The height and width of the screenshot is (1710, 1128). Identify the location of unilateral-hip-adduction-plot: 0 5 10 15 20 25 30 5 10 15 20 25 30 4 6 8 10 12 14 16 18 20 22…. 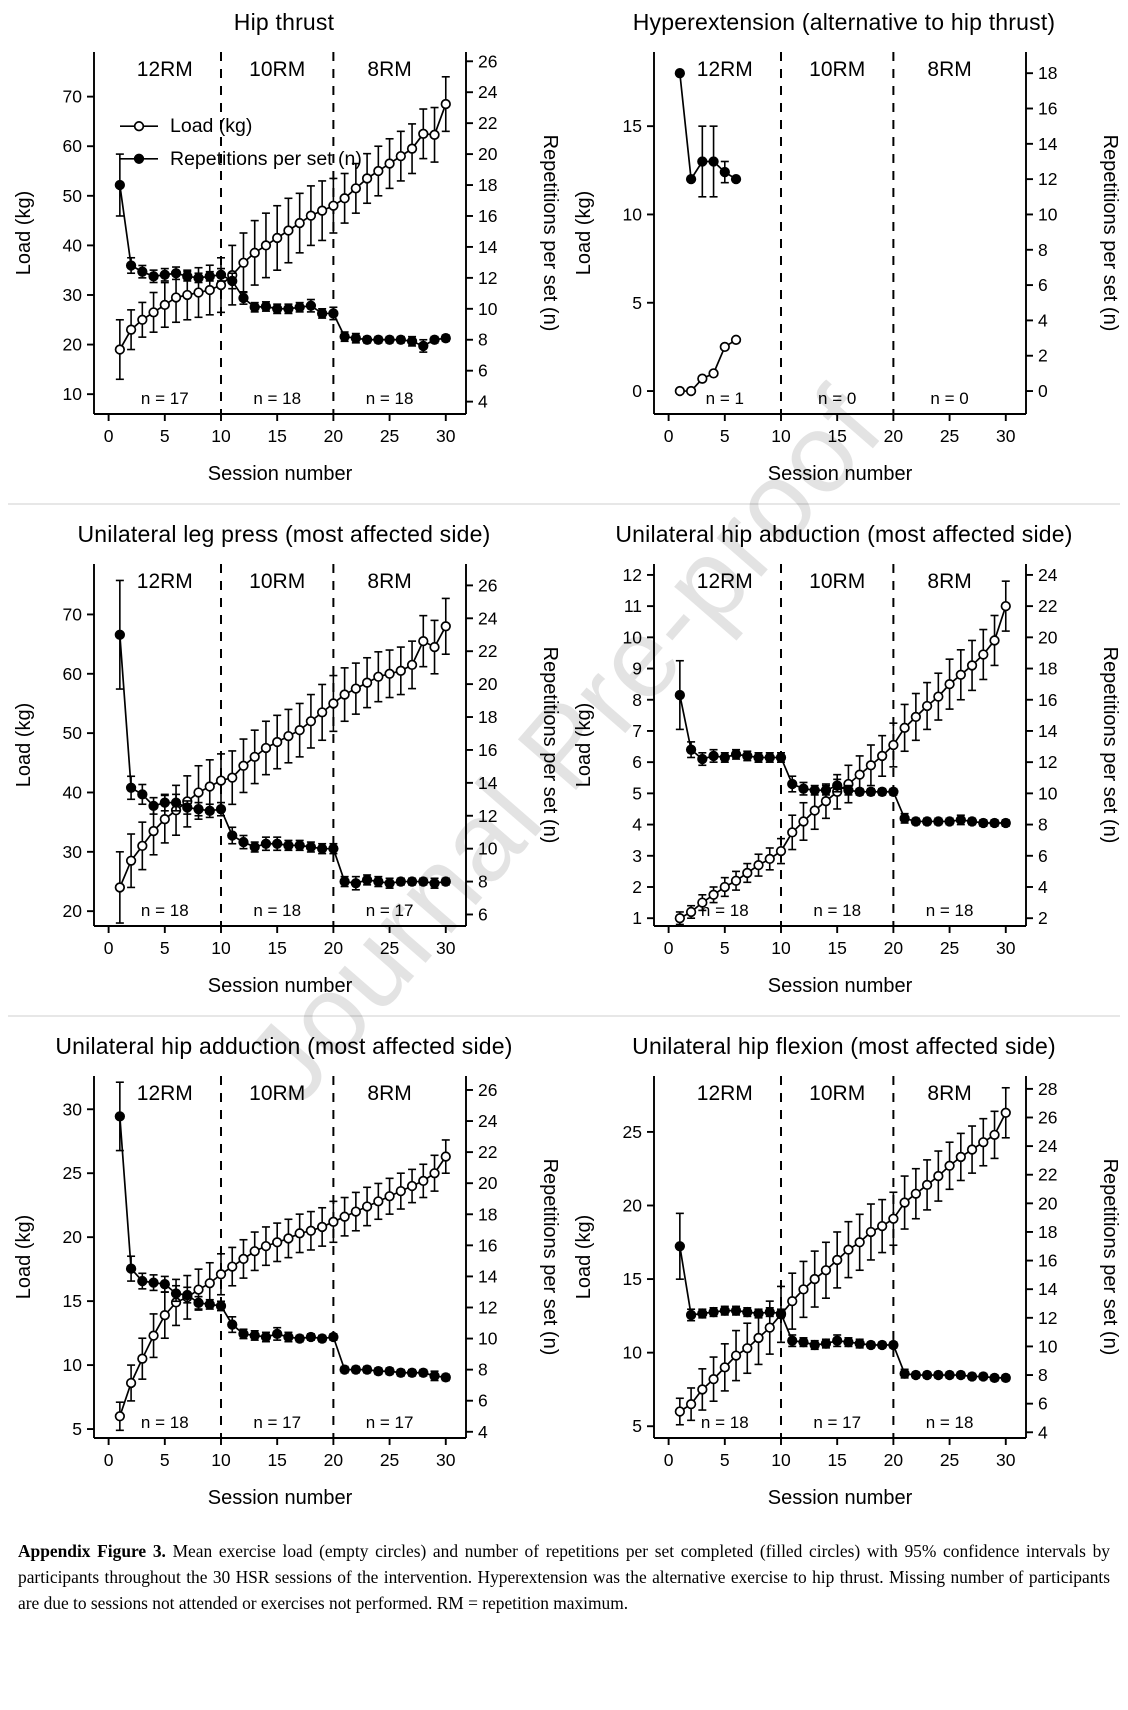
(287, 1292).